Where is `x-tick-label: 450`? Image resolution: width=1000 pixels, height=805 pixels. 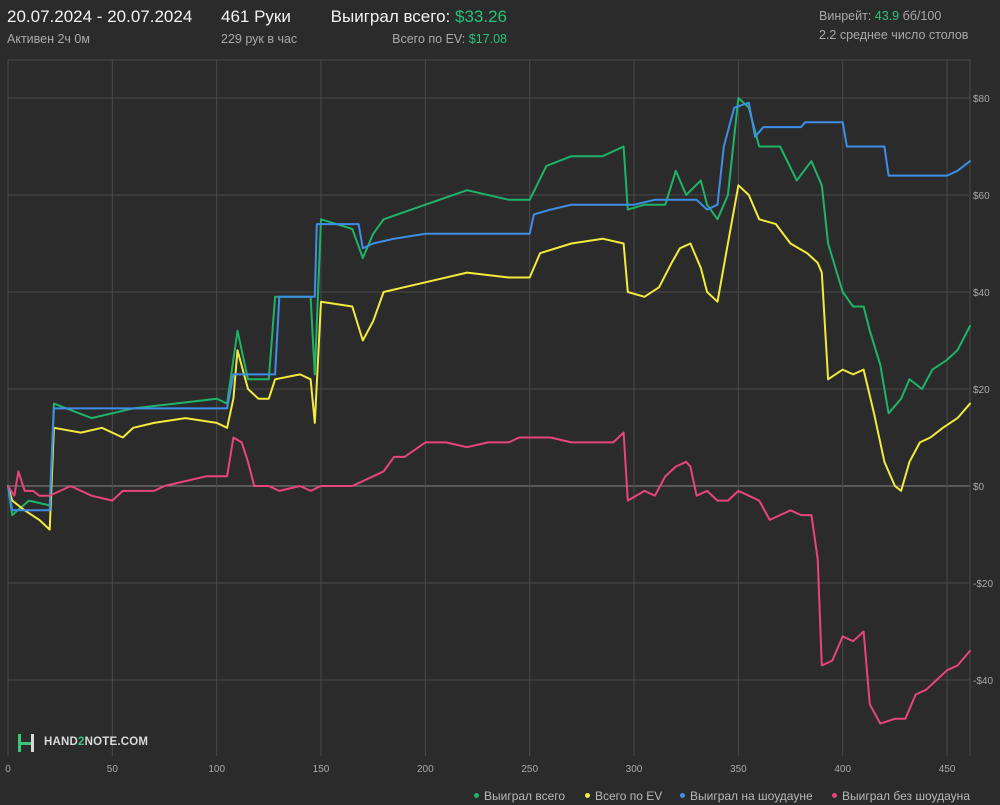 x-tick-label: 450 is located at coordinates (947, 769).